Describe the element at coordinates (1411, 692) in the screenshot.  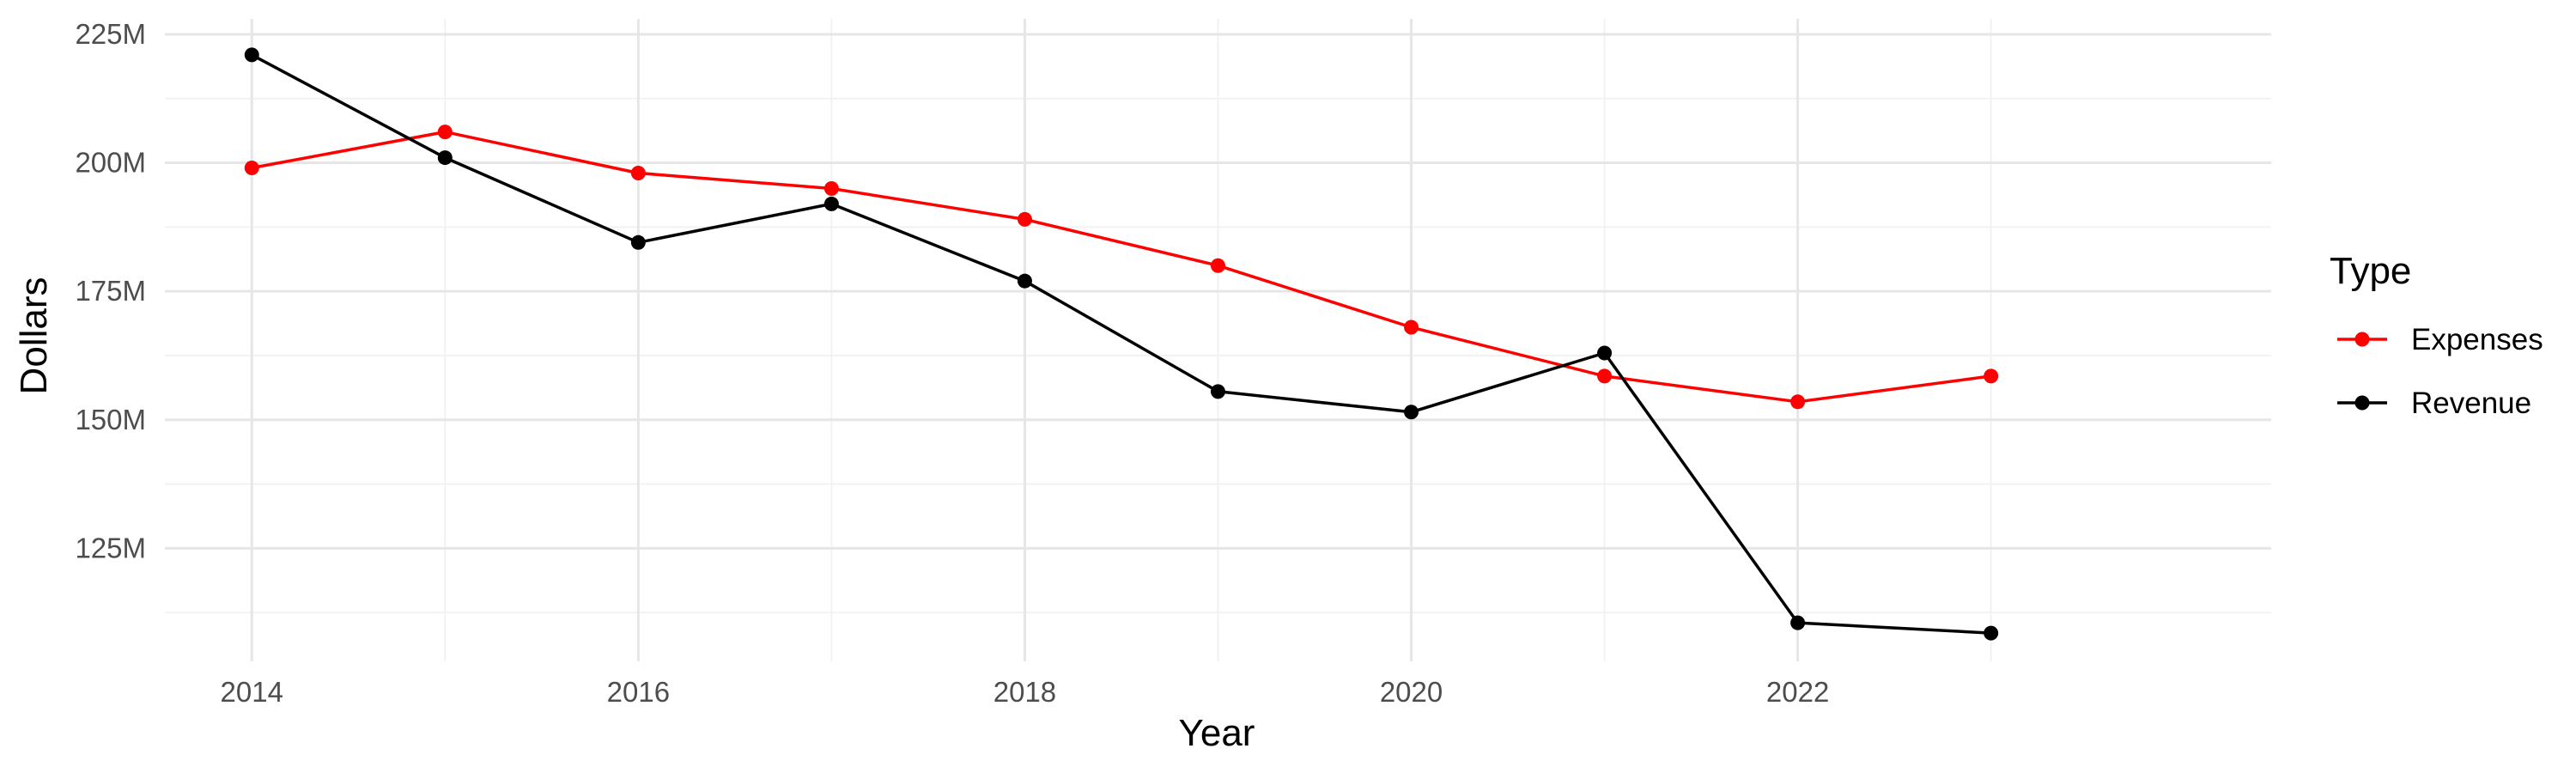
I see `x-tick-label: 2020` at that location.